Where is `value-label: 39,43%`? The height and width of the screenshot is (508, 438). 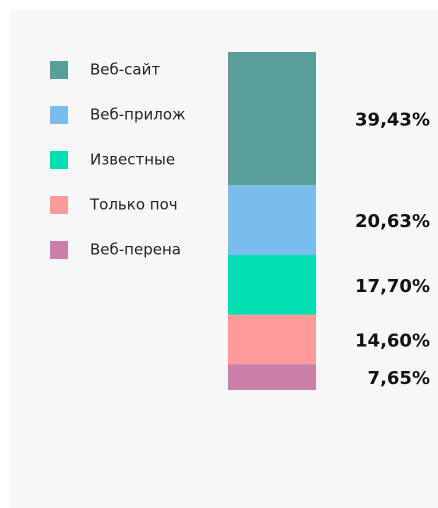
value-label: 39,43% is located at coordinates (392, 120).